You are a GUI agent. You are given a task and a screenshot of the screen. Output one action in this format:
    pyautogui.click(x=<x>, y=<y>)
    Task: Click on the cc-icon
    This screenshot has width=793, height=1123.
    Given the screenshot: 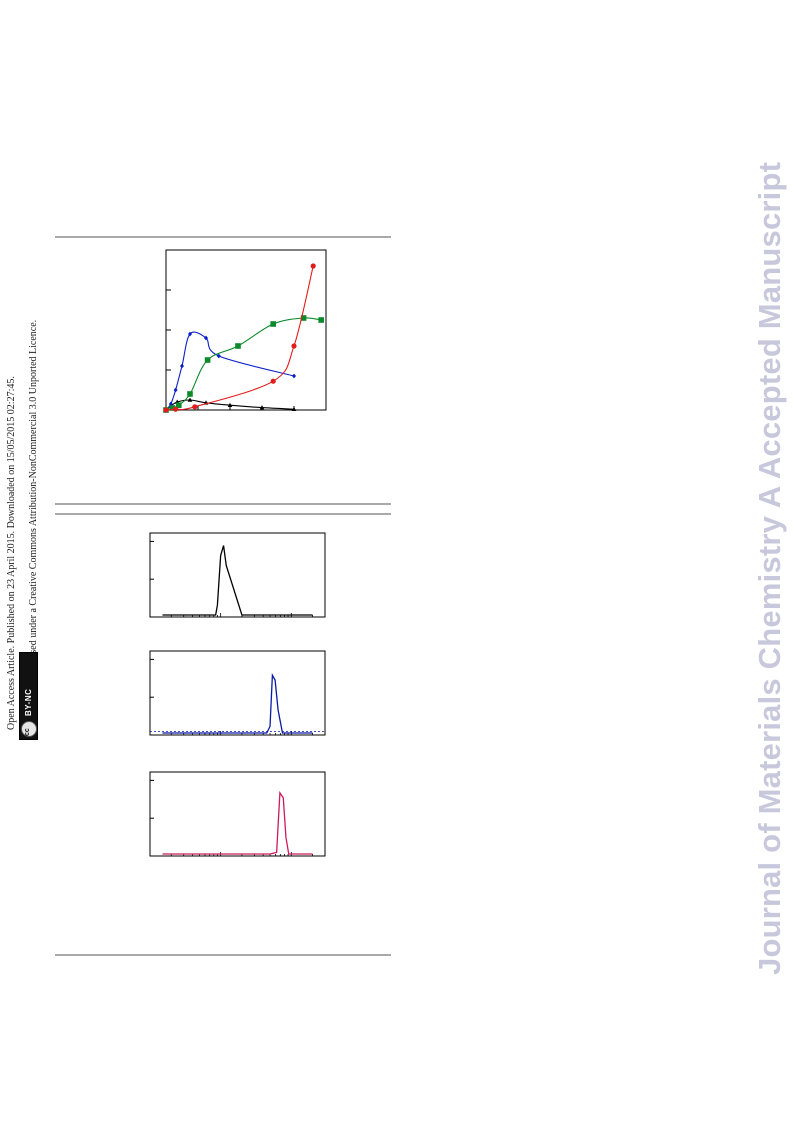 What is the action you would take?
    pyautogui.click(x=29, y=729)
    